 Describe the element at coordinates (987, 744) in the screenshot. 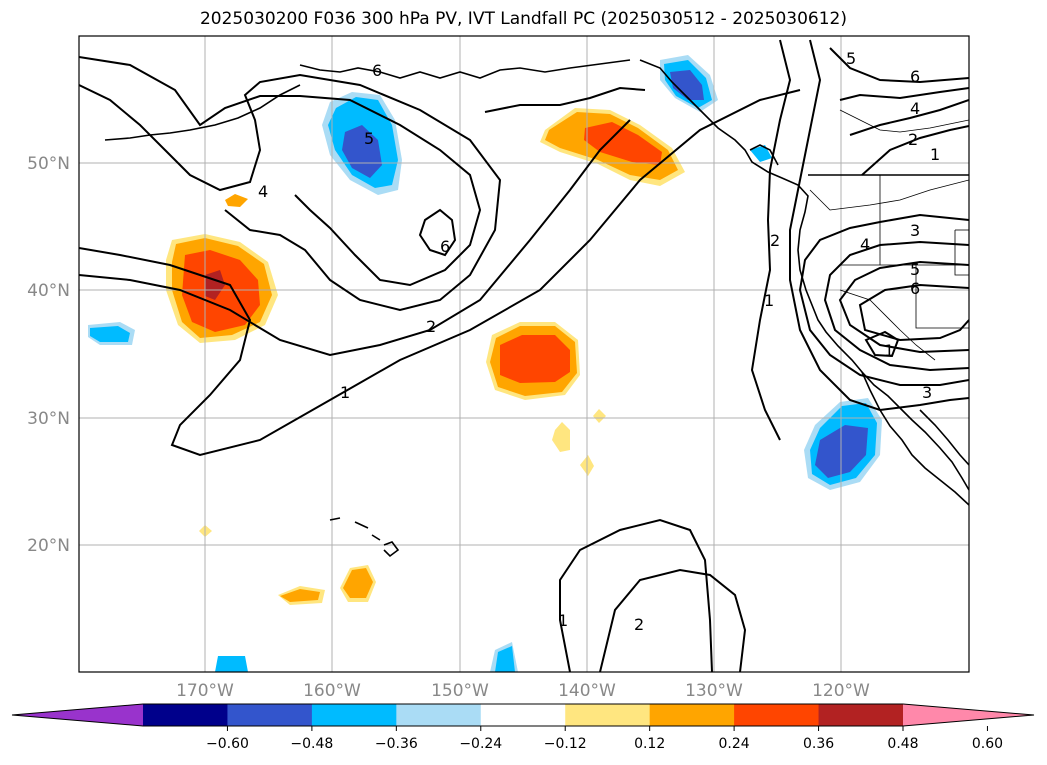

I see `colorbar-tick-label: 0.60` at that location.